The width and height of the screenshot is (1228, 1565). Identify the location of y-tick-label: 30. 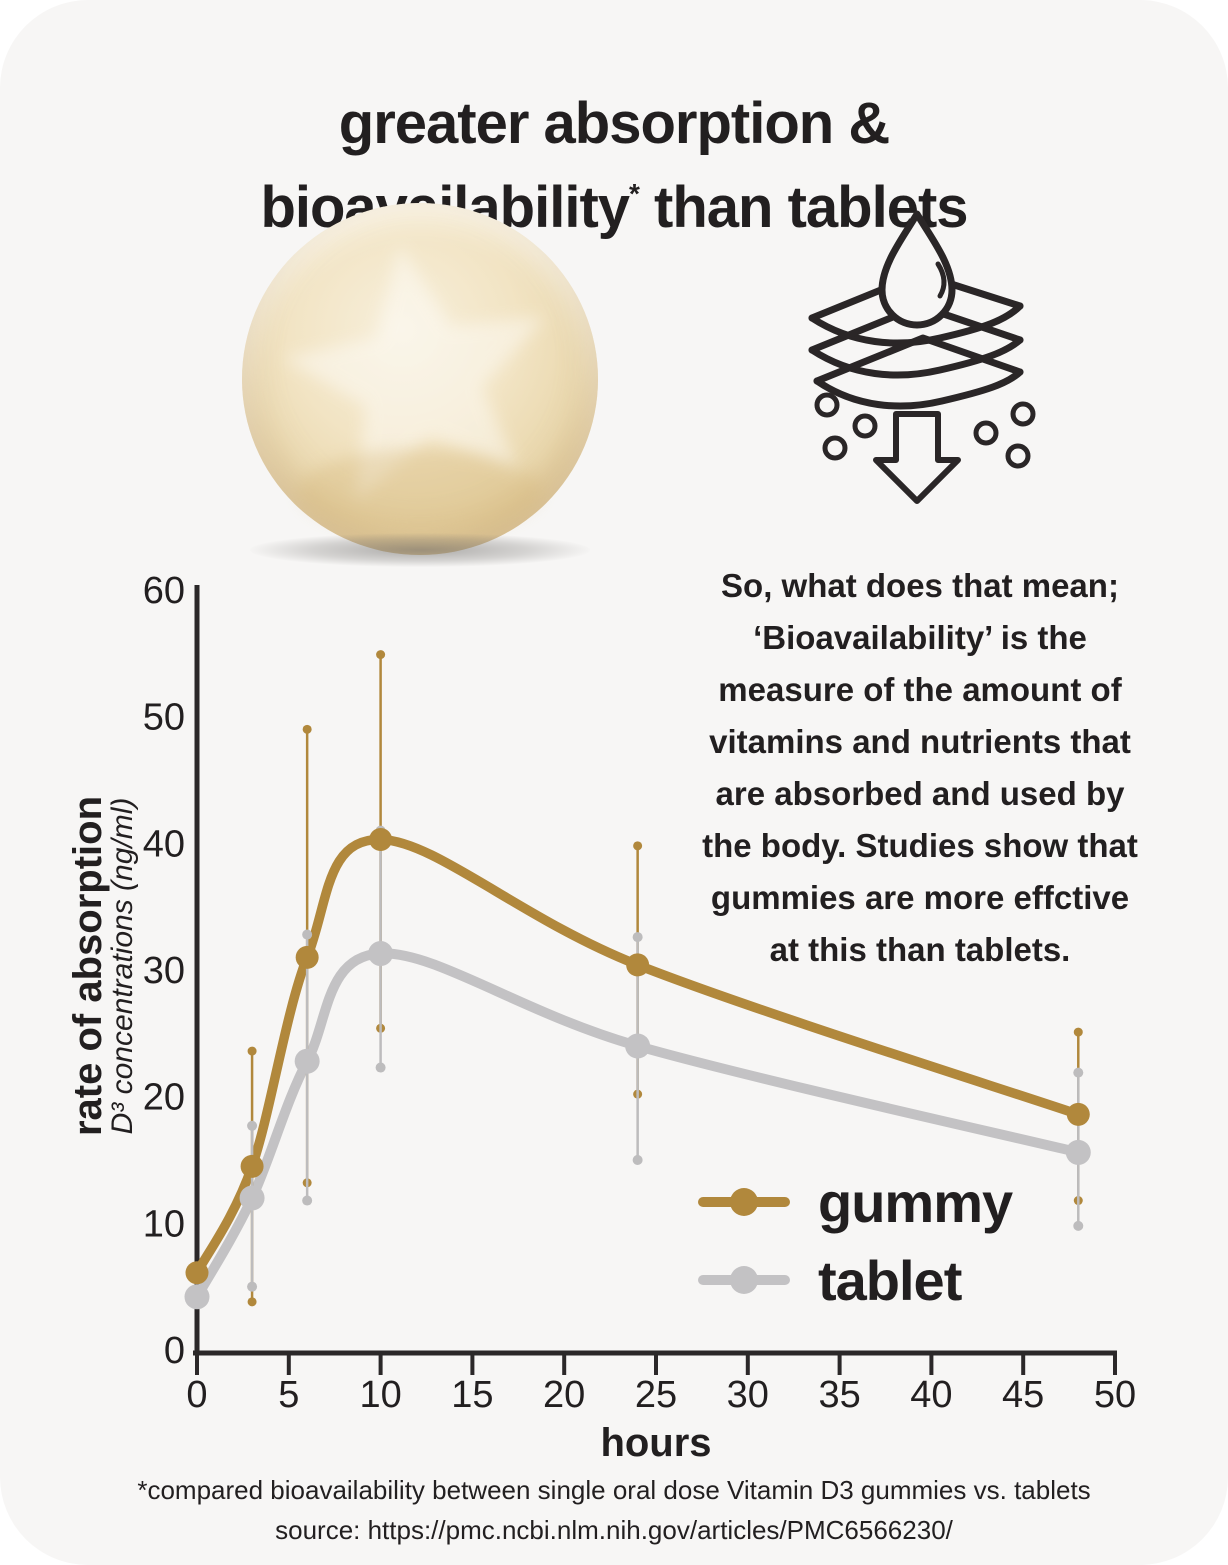
(164, 971).